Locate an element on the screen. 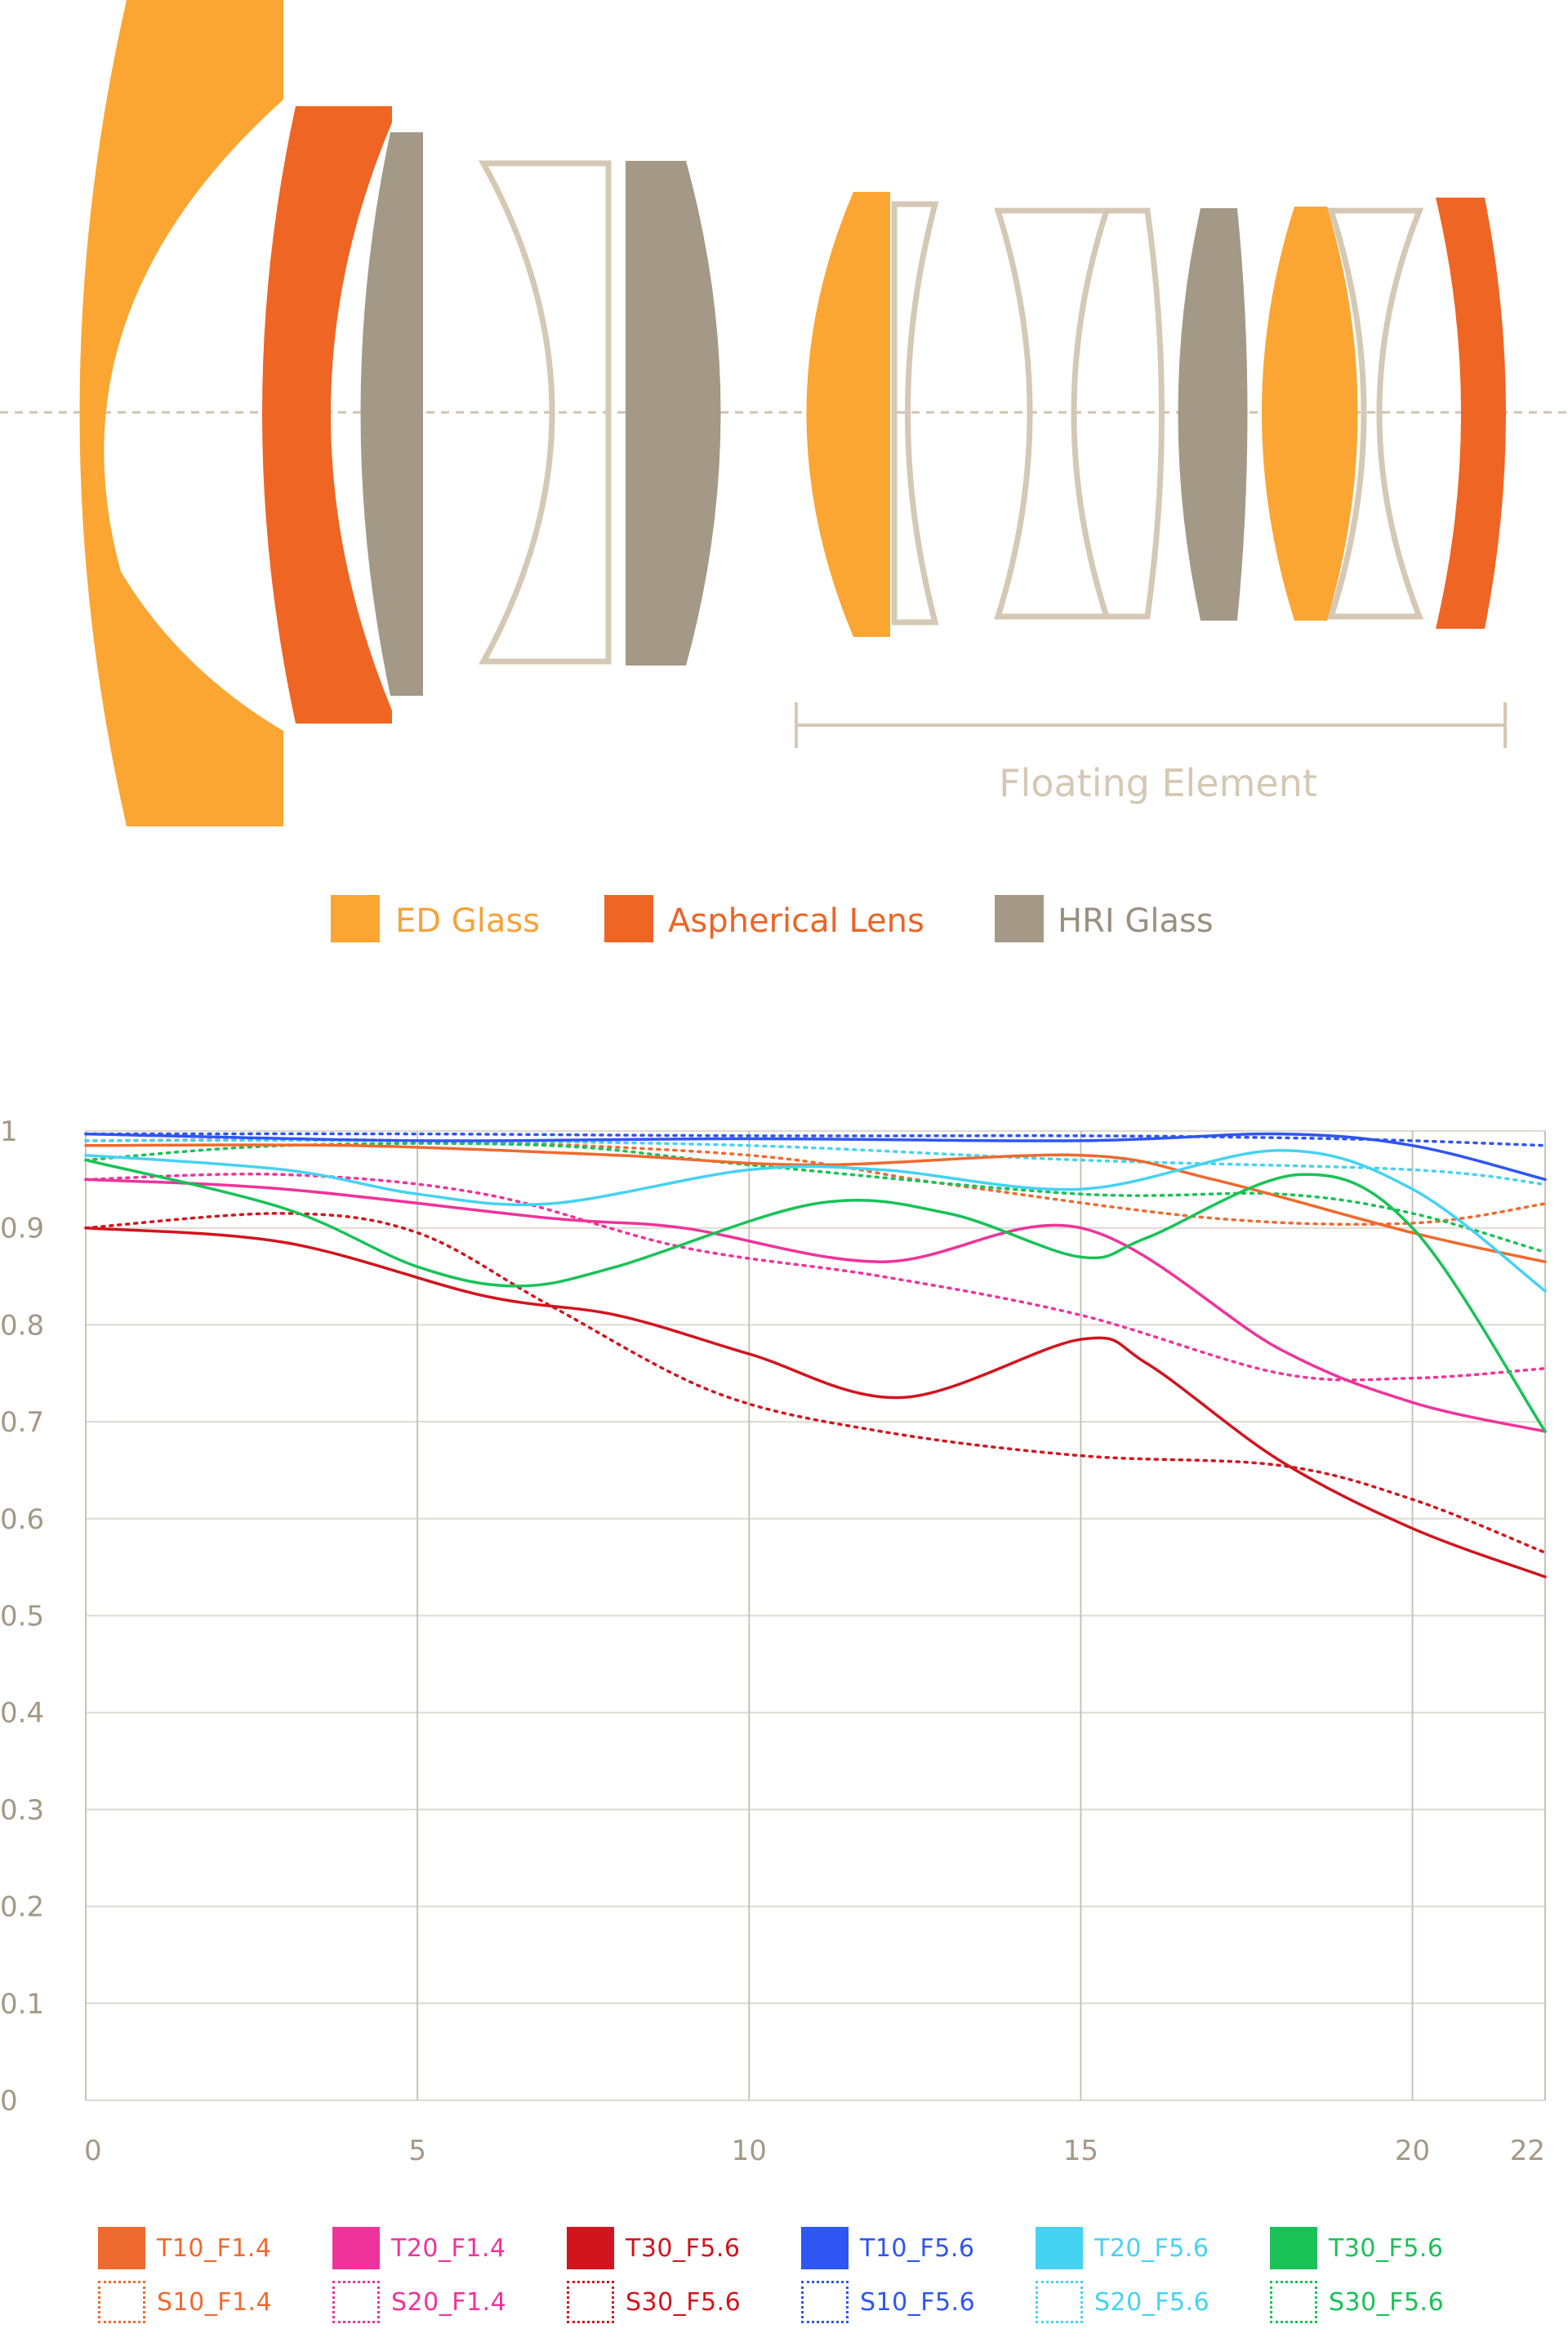 The image size is (1568, 2351). x-tick-label: 10 is located at coordinates (749, 2151).